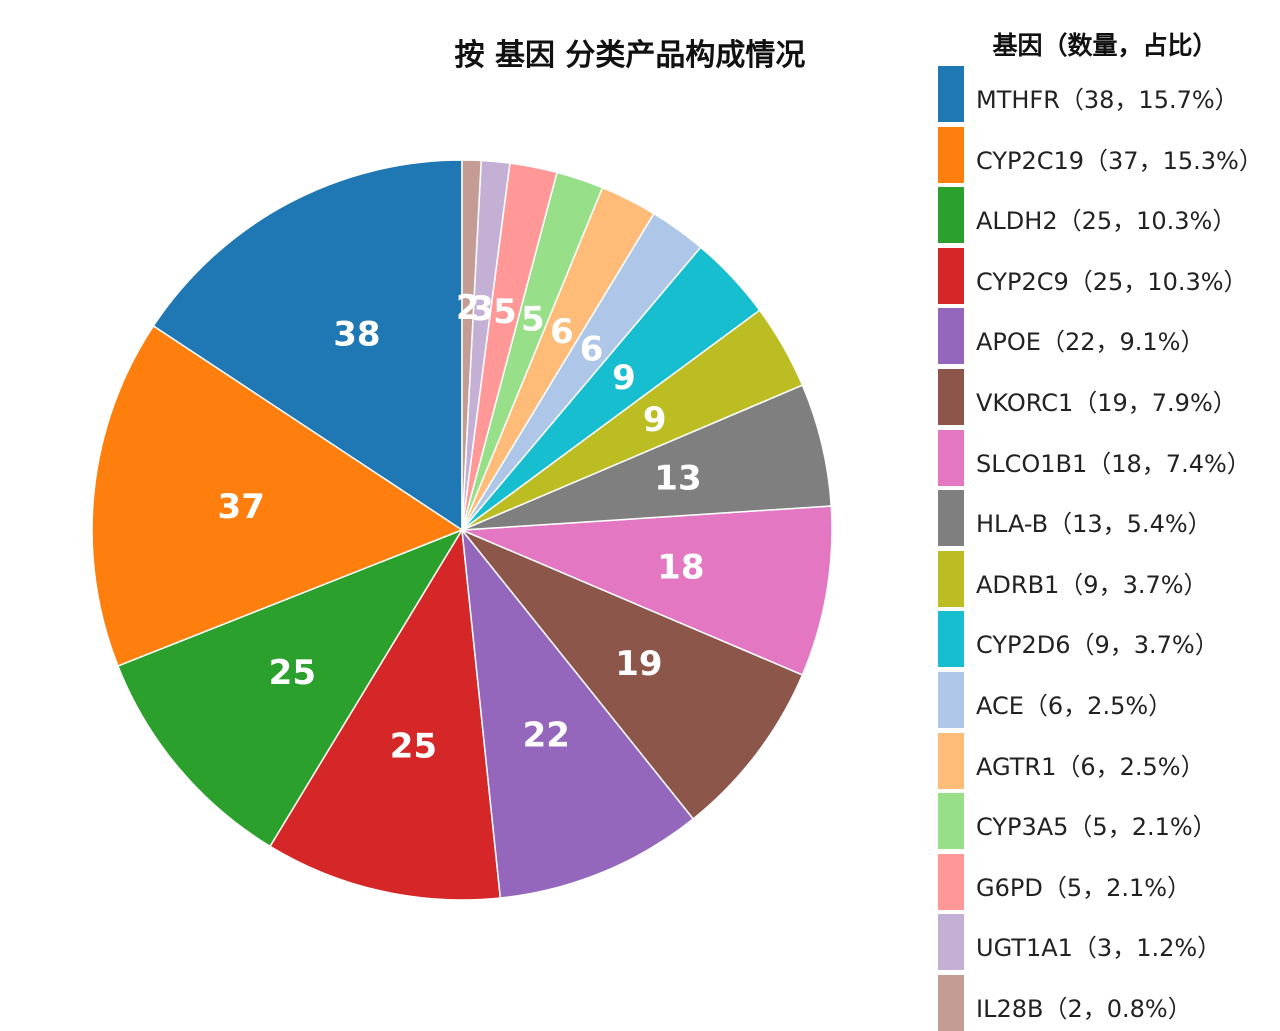  I want to click on legend-item-hla-b: HLA-B（13，5.4%）, so click(1108, 518).